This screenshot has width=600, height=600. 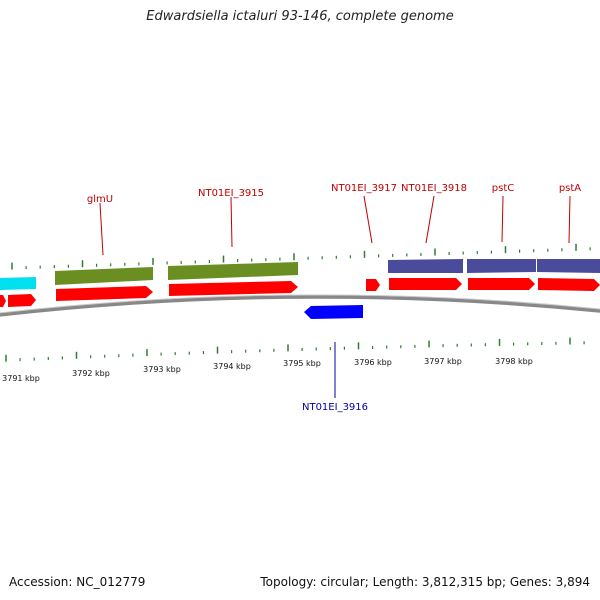 I want to click on scale-label: 3795 kbp, so click(x=302, y=363).